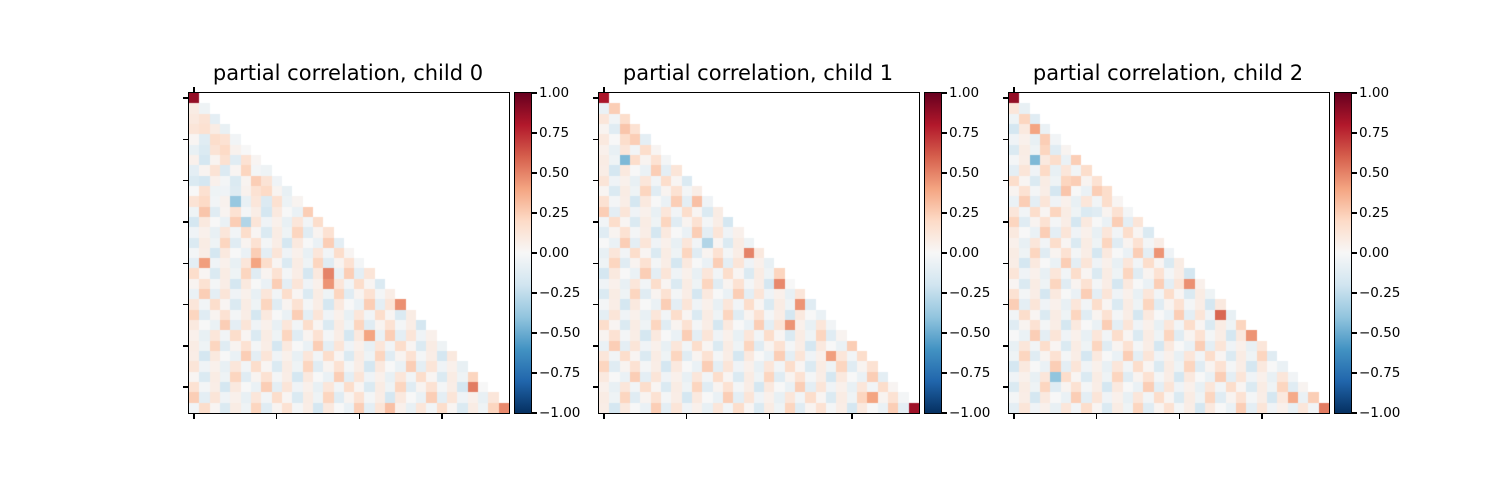  What do you see at coordinates (348, 73) in the screenshot?
I see `panel-title: partial correlation, child 0` at bounding box center [348, 73].